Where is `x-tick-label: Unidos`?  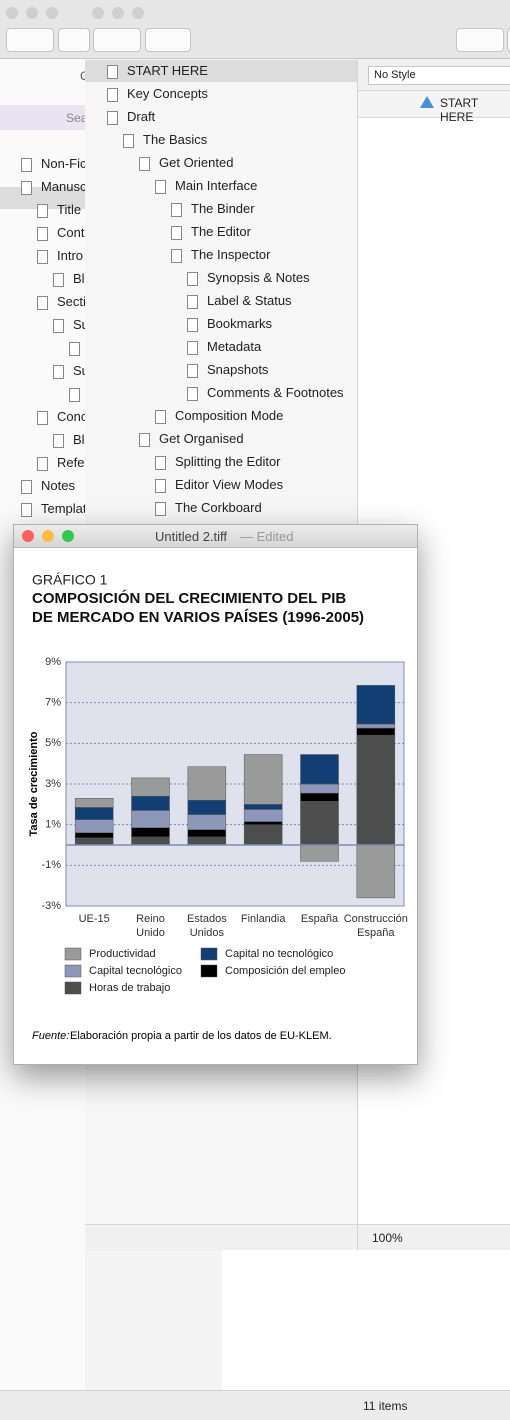
x-tick-label: Unidos is located at coordinates (207, 933).